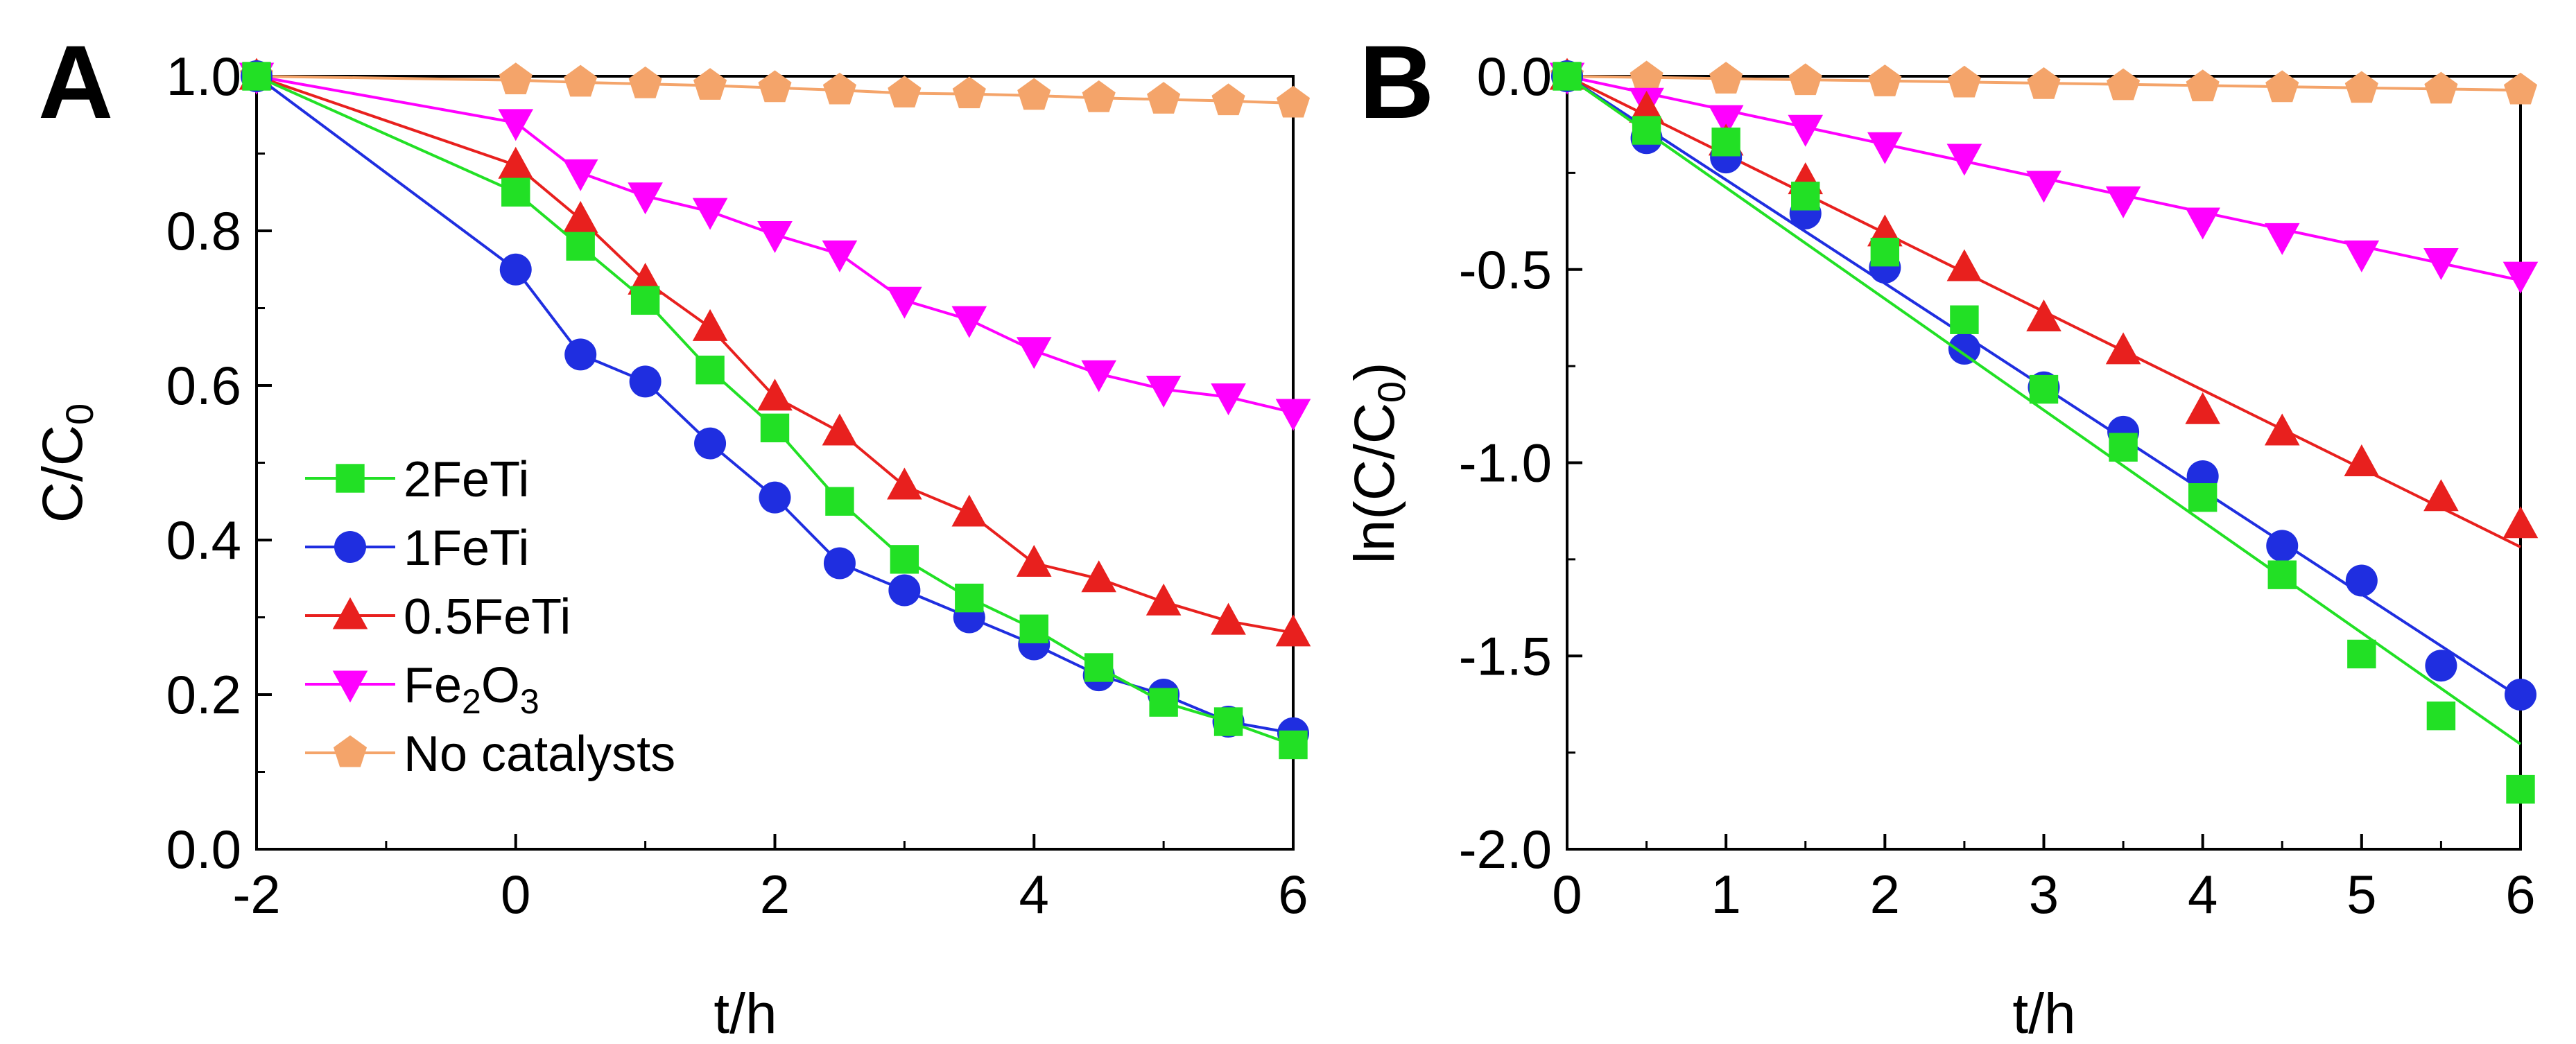 Image resolution: width=2576 pixels, height=1044 pixels. What do you see at coordinates (1505, 850) in the screenshot?
I see `y-tick-label-b: -2.0` at bounding box center [1505, 850].